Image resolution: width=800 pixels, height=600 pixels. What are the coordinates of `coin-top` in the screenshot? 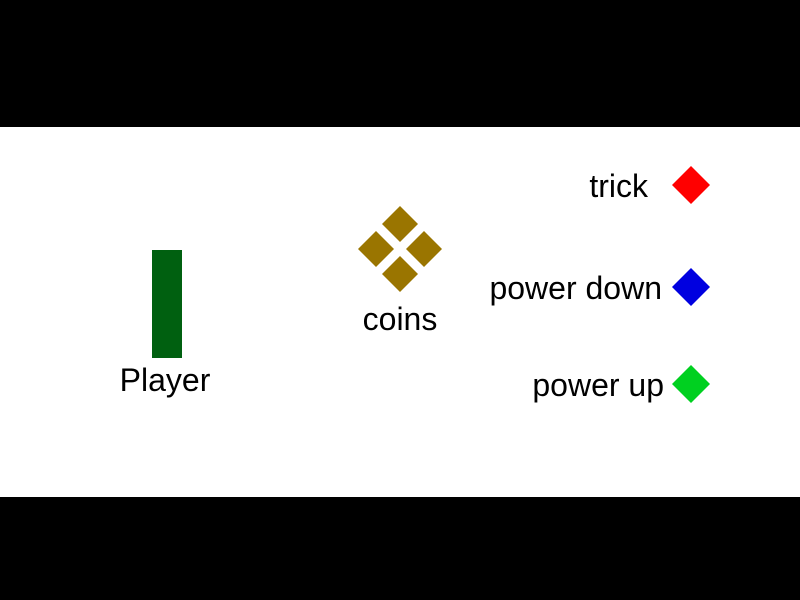 It's located at (400, 224).